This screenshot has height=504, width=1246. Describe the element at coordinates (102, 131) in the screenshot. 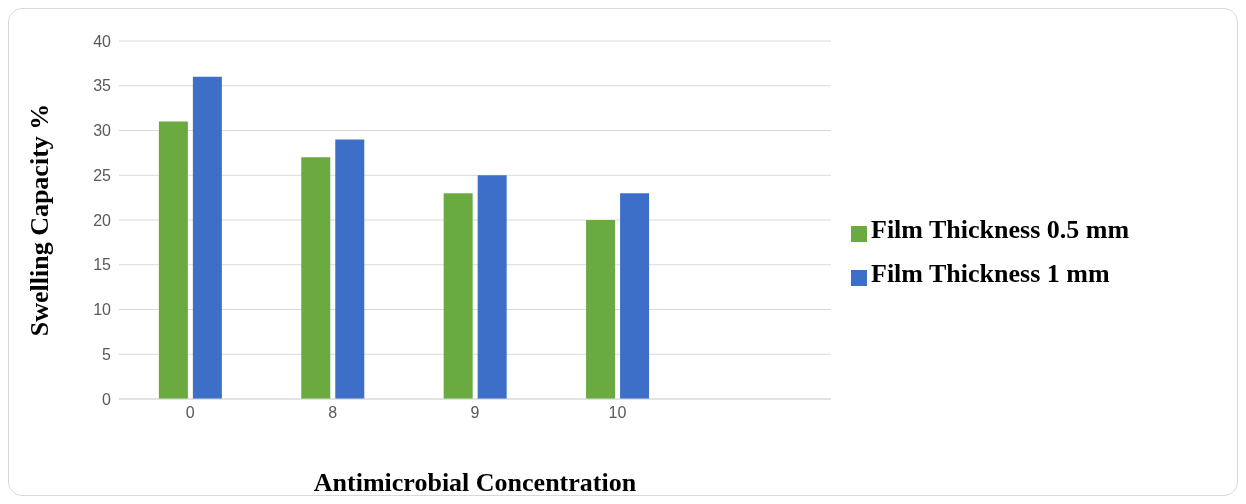

I see `y-tick-label: 30` at that location.